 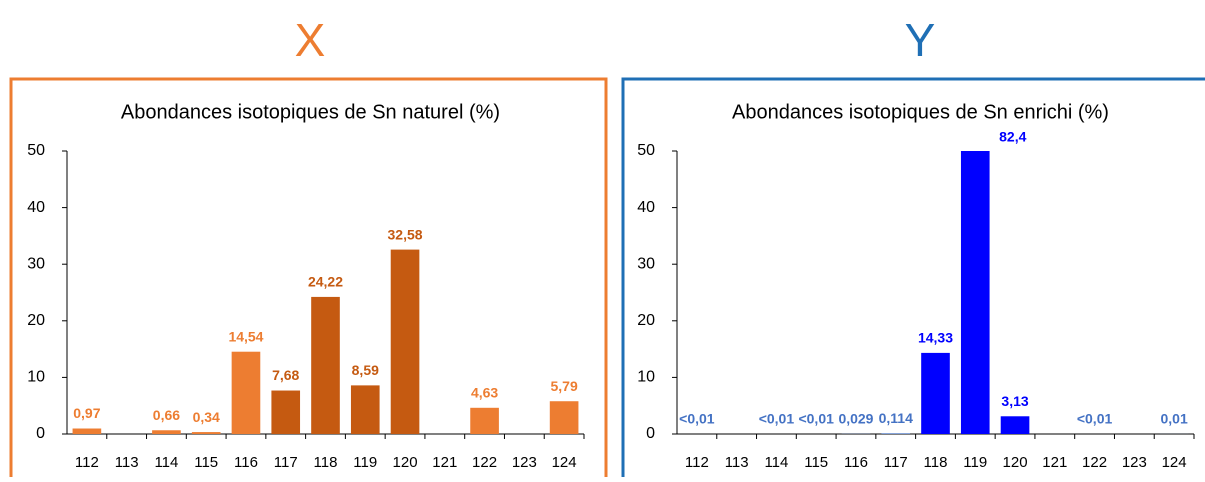 I want to click on data-label: 0,34, so click(x=206, y=417).